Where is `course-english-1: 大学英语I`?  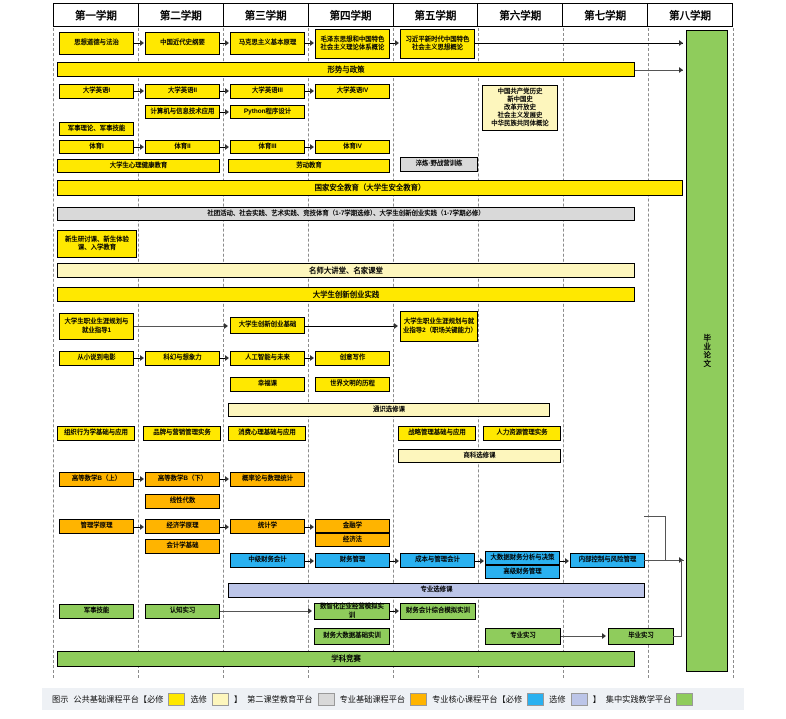
course-english-1: 大学英语I is located at coordinates (96, 91).